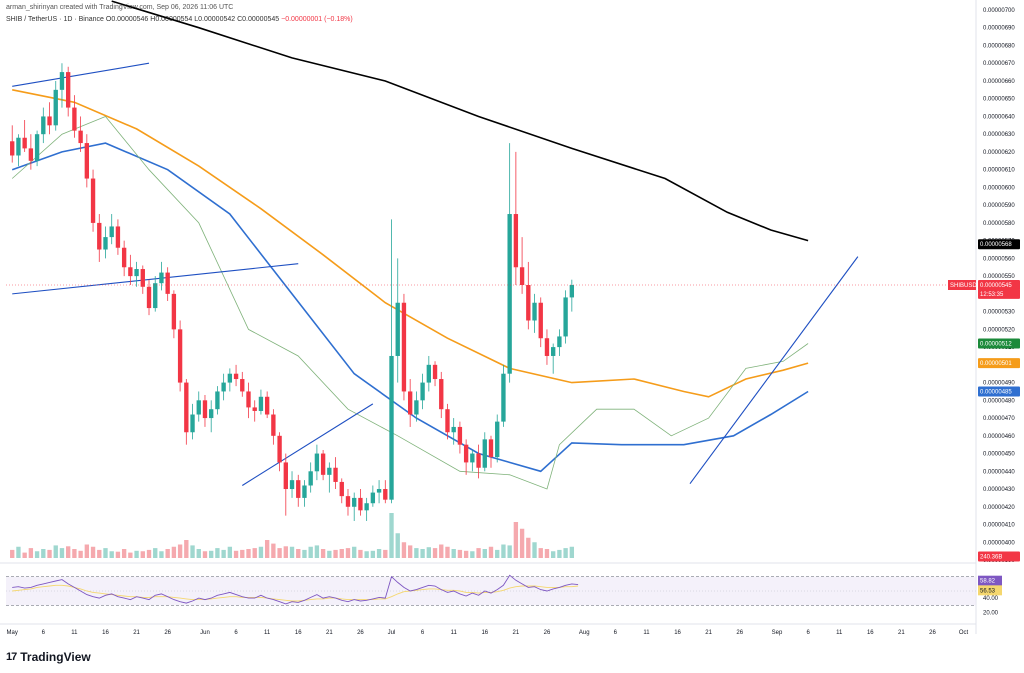  I want to click on rsi-tick-label: 20.00, so click(991, 613).